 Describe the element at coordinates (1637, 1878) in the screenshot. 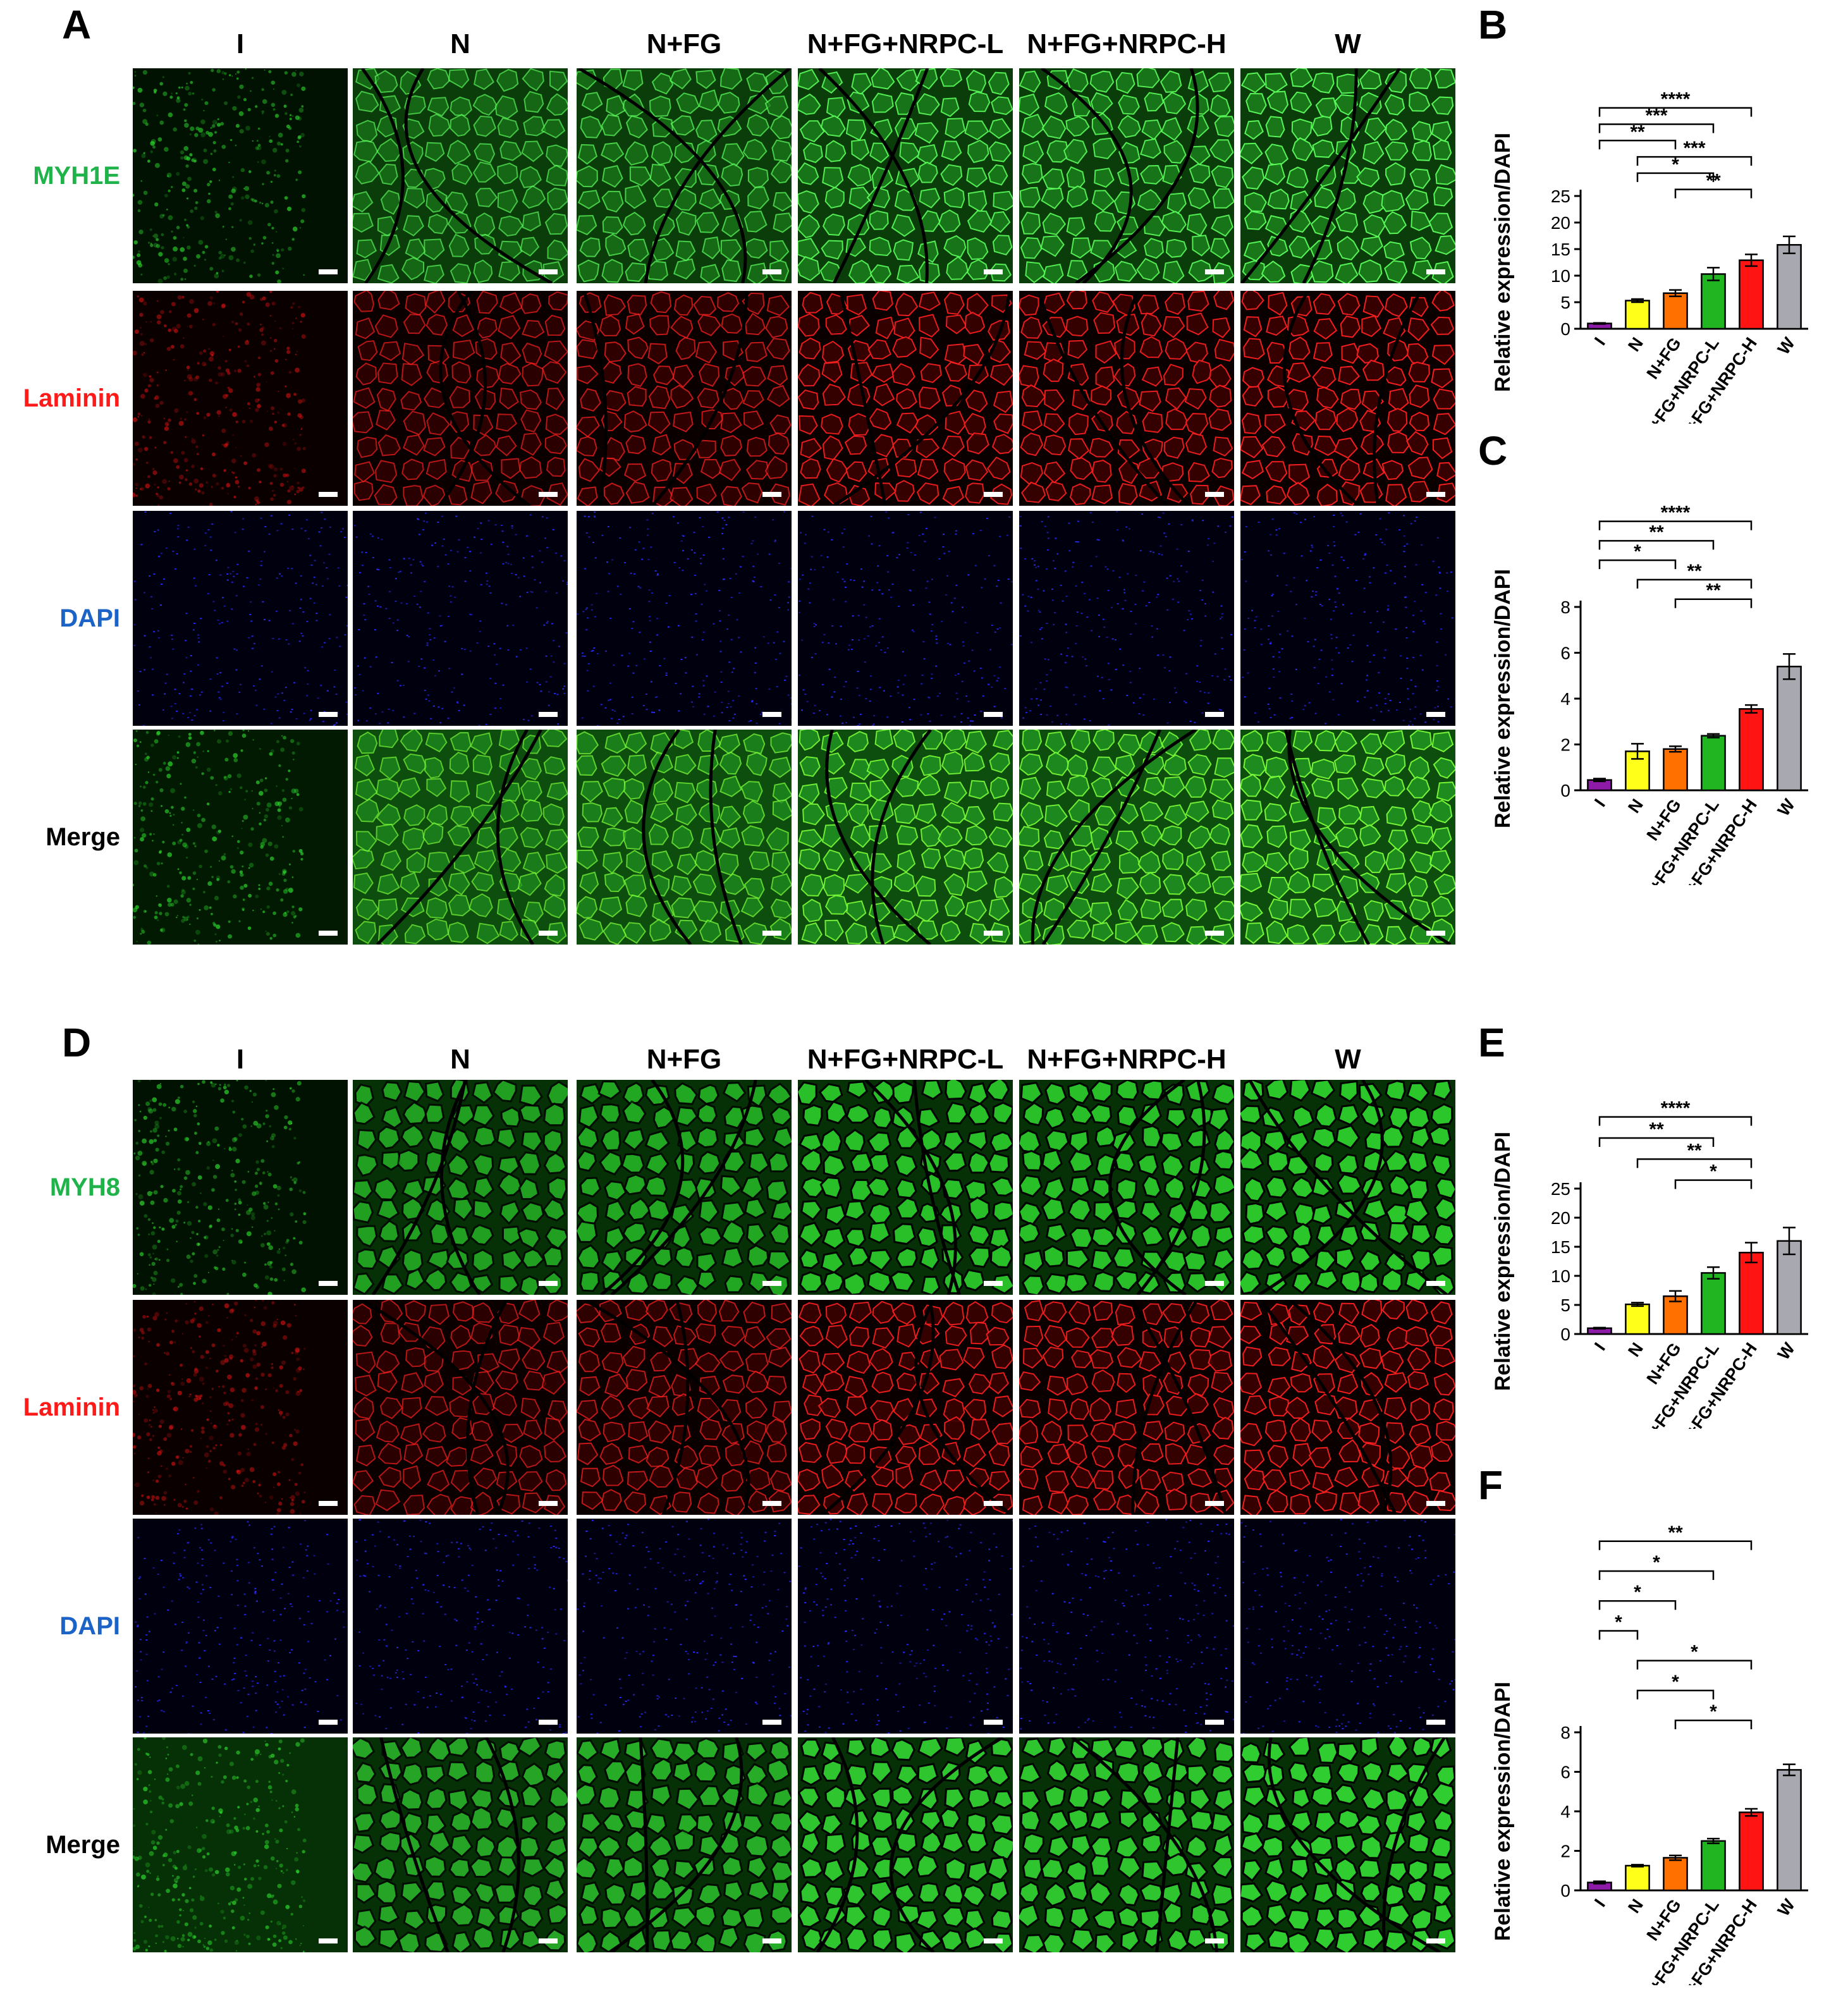

I see `bar-n` at that location.